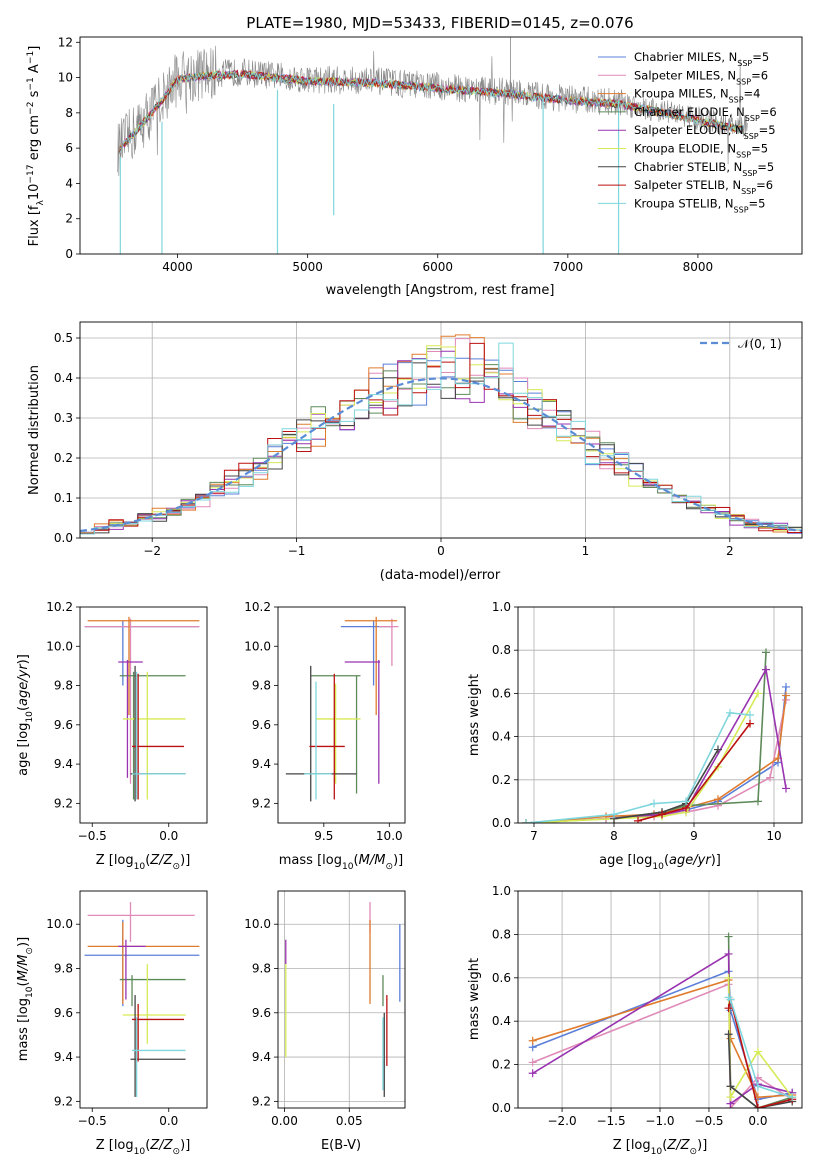  I want to click on x-axis-label: age [log10(age/yr)], so click(660, 862).